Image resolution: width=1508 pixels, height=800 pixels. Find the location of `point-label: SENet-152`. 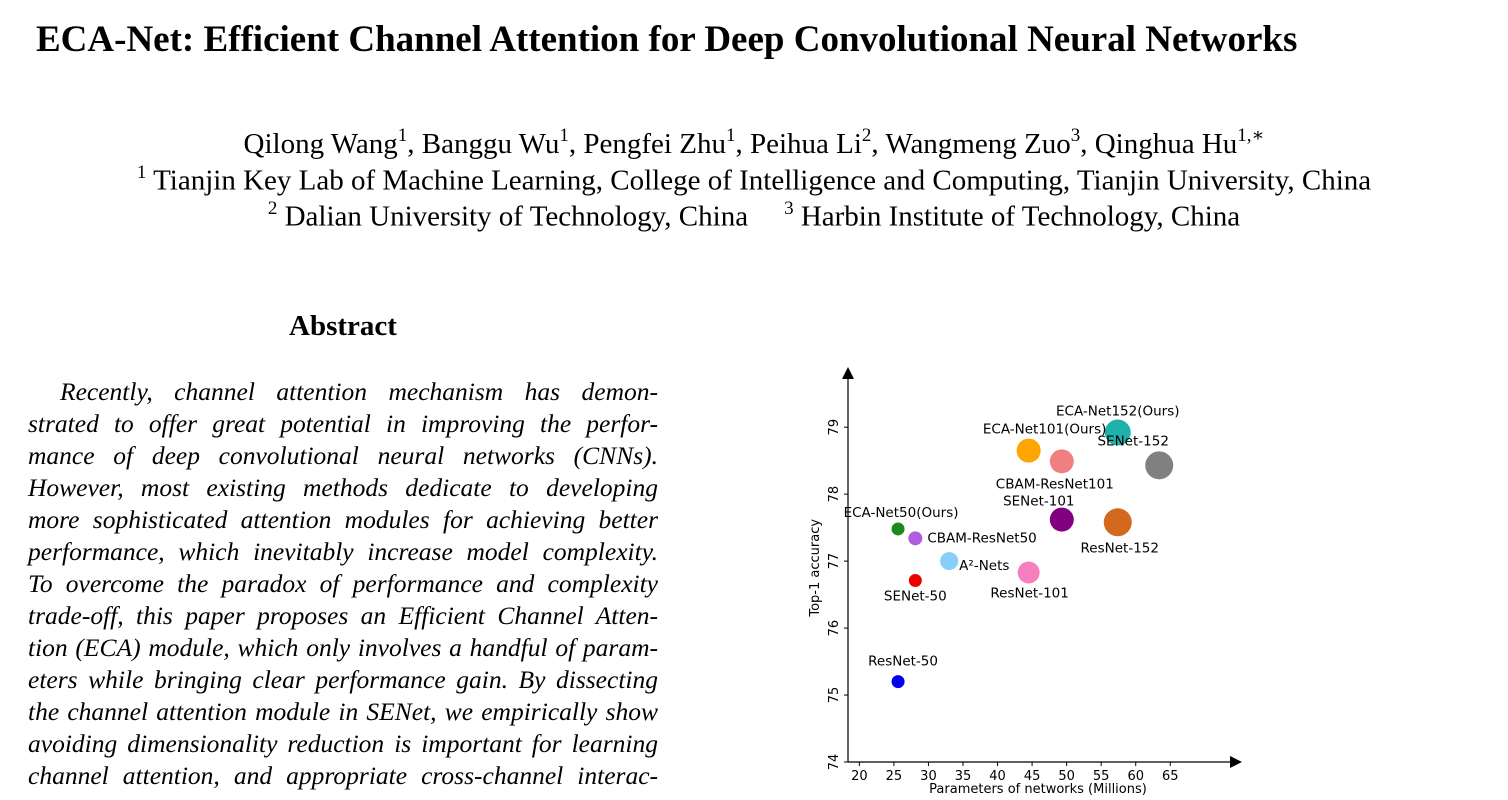

point-label: SENet-152 is located at coordinates (1132, 441).